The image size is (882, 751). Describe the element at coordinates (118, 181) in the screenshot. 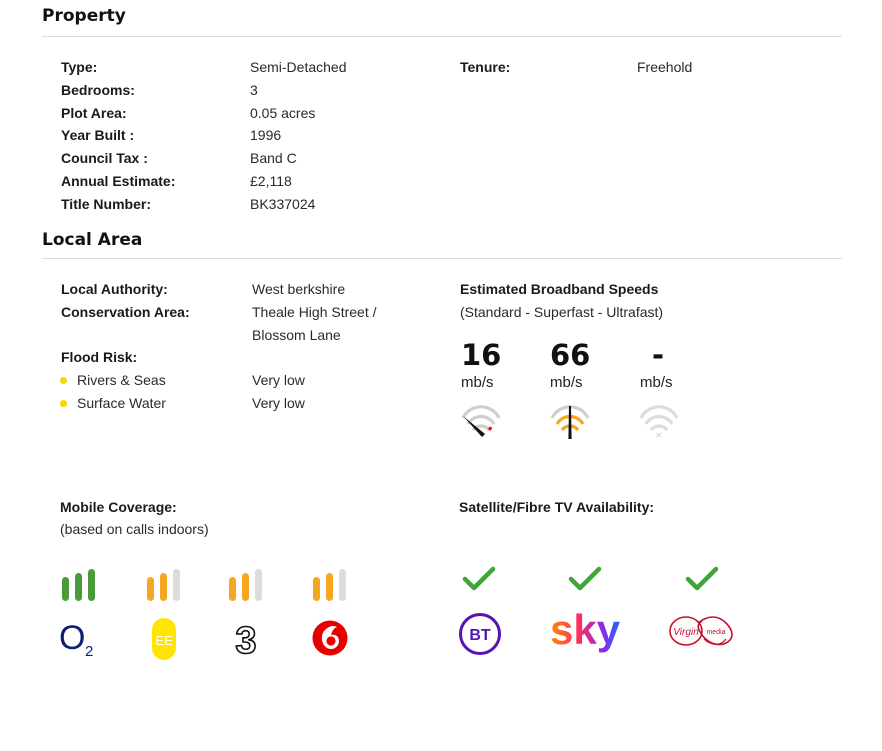

I see `annual-estimate-label: Annual Estimate:` at that location.